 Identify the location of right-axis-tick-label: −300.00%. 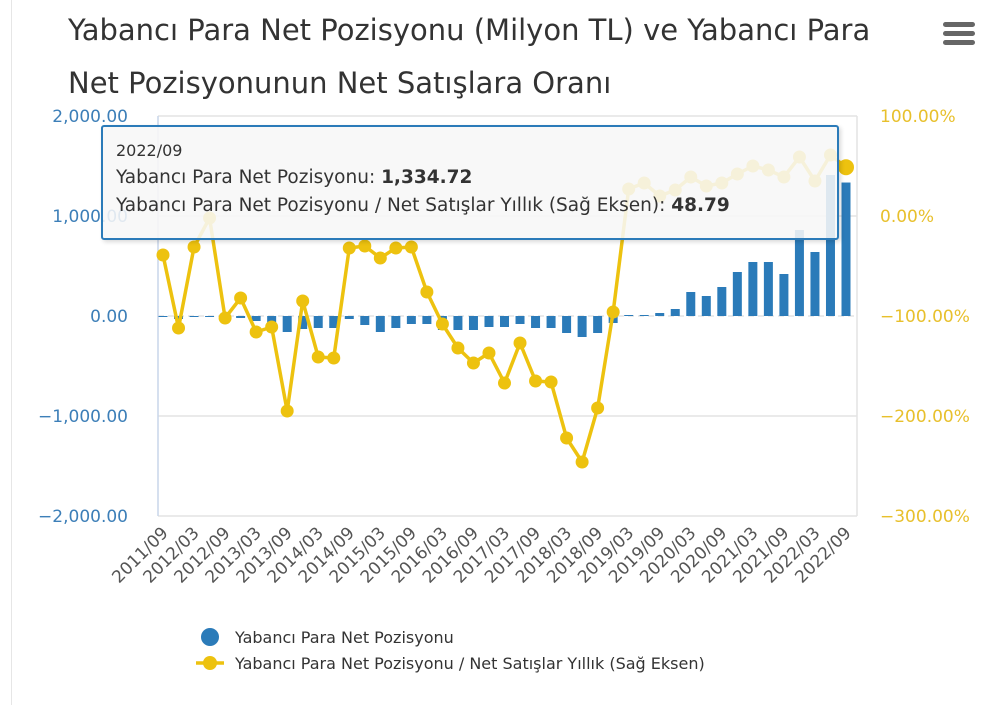
(925, 517).